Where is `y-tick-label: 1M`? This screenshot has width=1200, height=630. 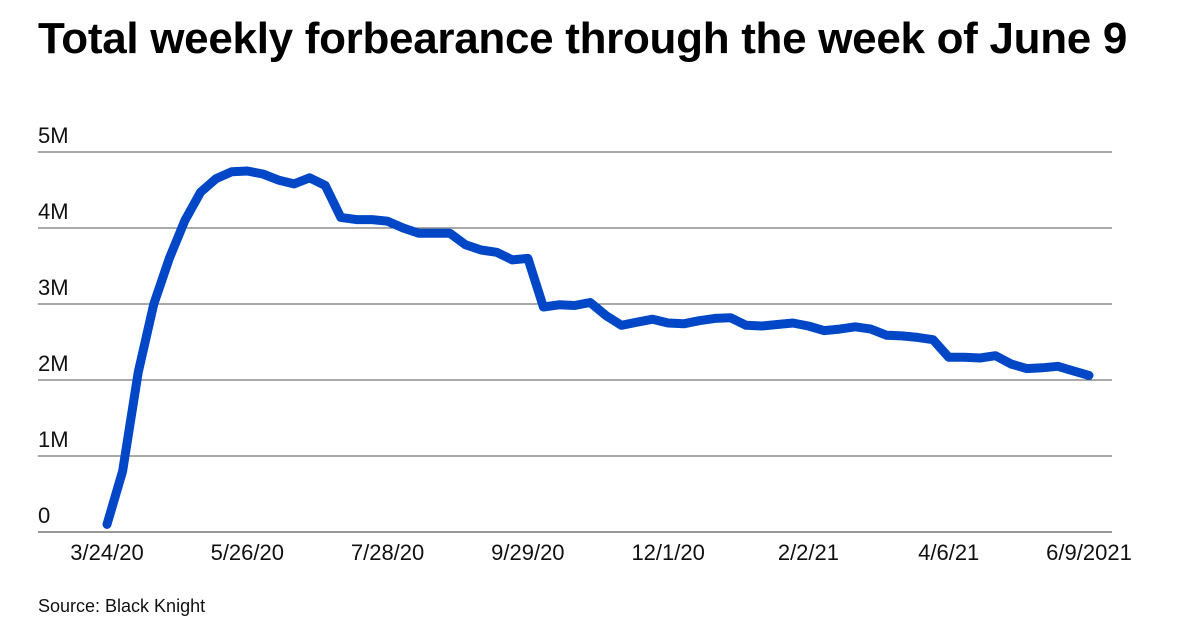 y-tick-label: 1M is located at coordinates (53, 439).